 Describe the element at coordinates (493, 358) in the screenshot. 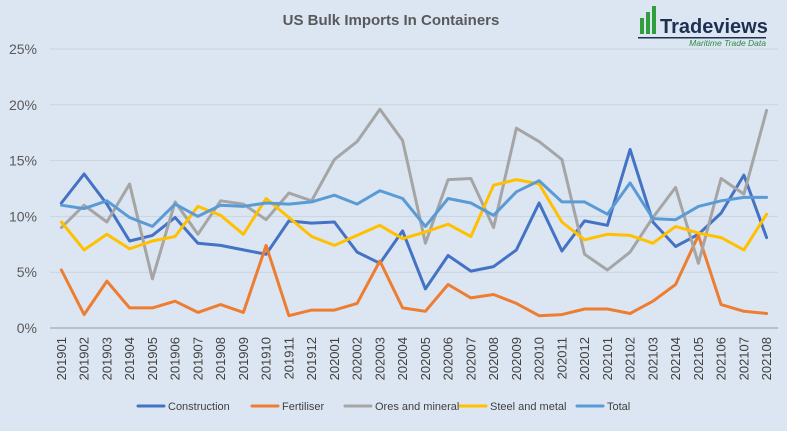

I see `x-tick-label: 202008` at that location.